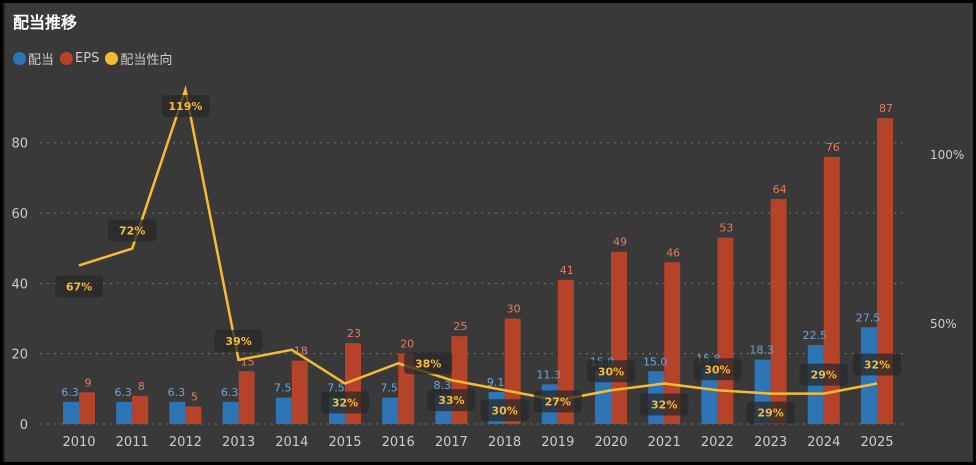 The height and width of the screenshot is (465, 976). I want to click on payout-data-label: 67%, so click(79, 286).